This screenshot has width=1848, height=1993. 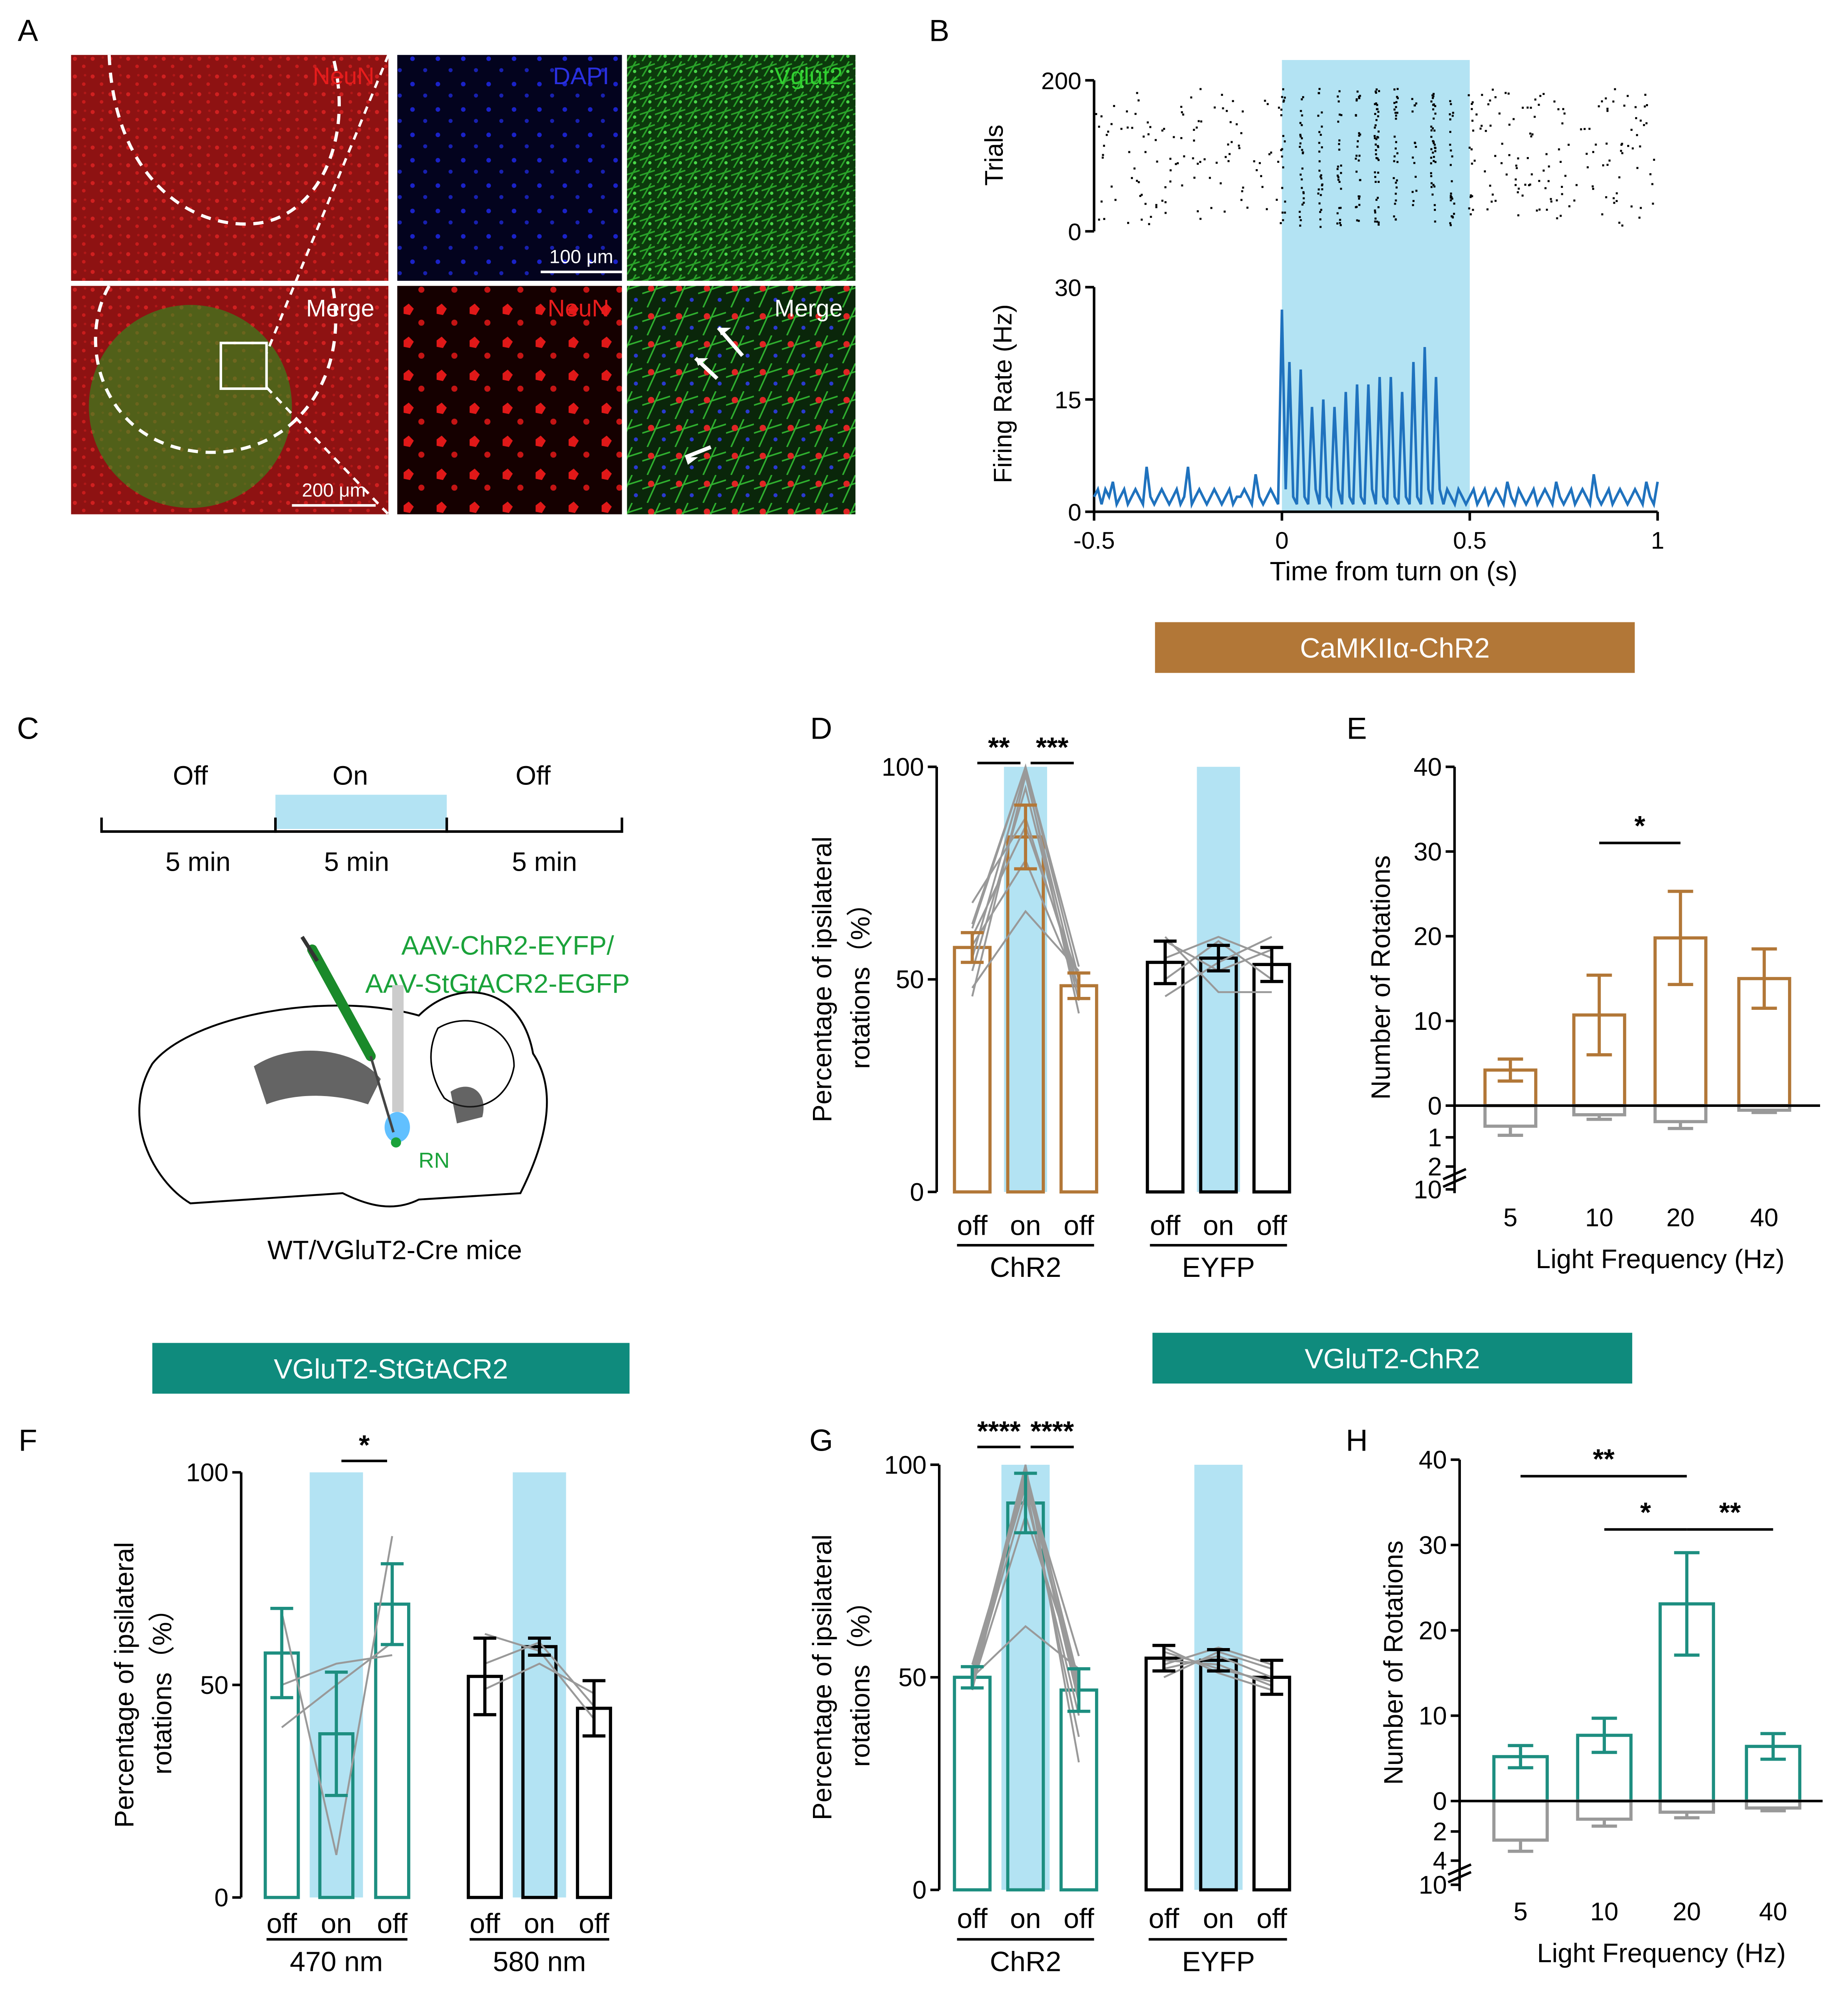 I want to click on xtick-0: 5, so click(x=1510, y=1217).